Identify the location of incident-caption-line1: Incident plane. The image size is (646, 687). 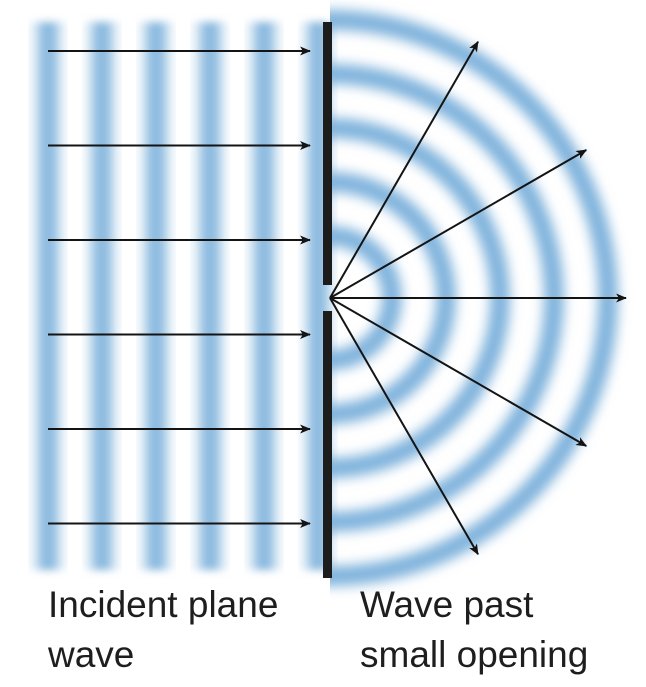
(163, 604).